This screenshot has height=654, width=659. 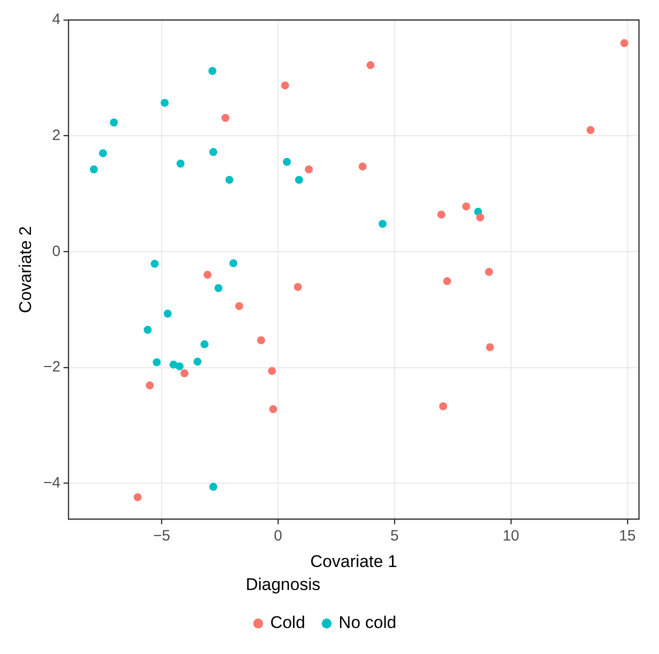 I want to click on x-tick-label: 10, so click(x=511, y=535).